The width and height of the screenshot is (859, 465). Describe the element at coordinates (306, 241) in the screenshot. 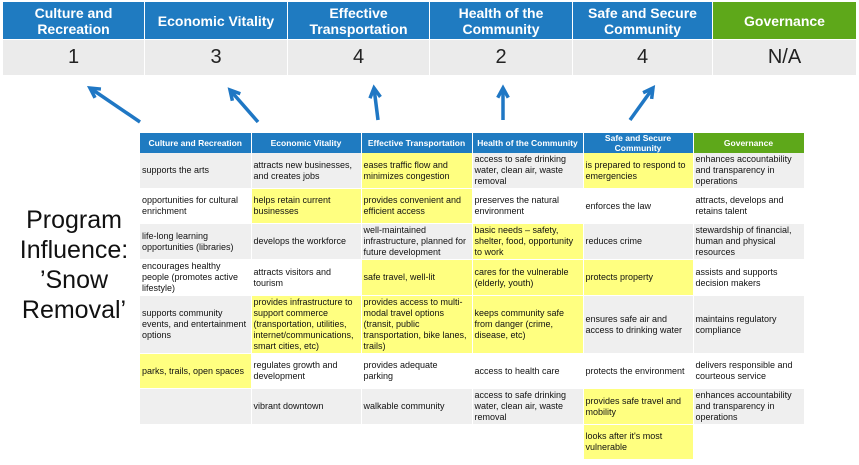

I see `table-cell: develops the workforce` at that location.